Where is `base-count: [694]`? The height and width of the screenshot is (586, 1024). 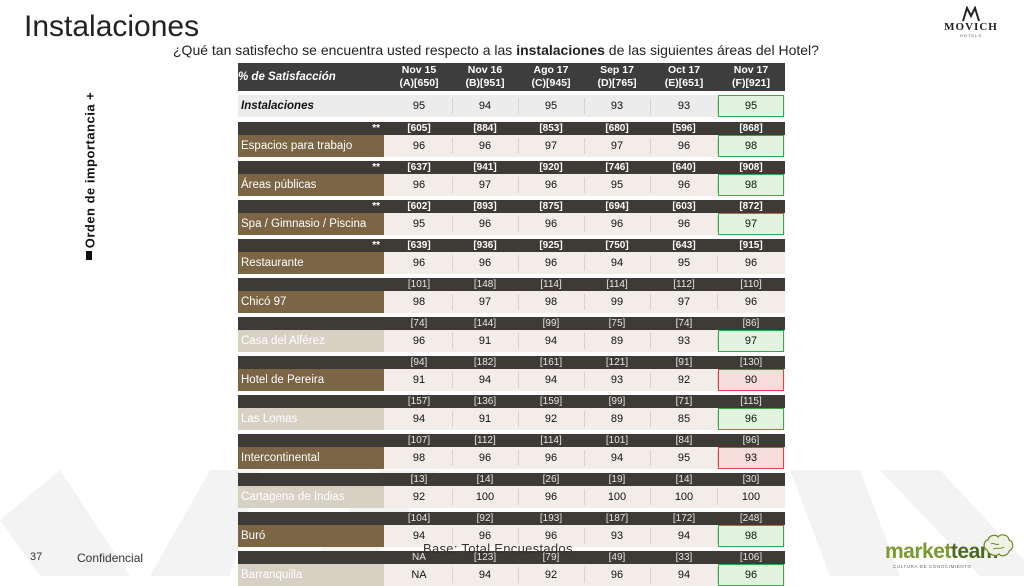 base-count: [694] is located at coordinates (617, 206).